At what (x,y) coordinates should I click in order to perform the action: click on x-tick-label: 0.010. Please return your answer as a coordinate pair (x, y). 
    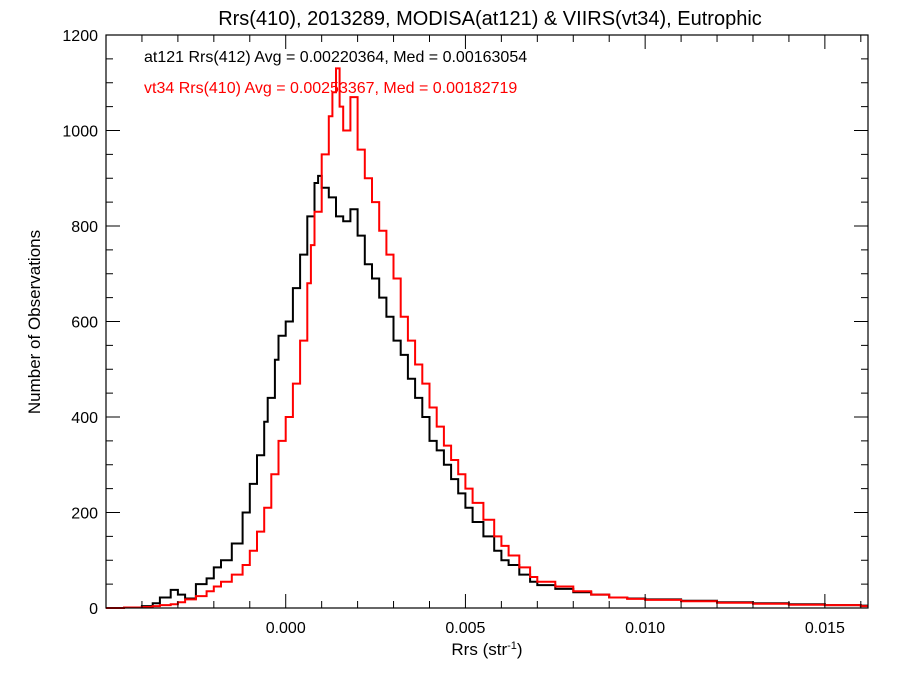
    Looking at the image, I should click on (645, 628).